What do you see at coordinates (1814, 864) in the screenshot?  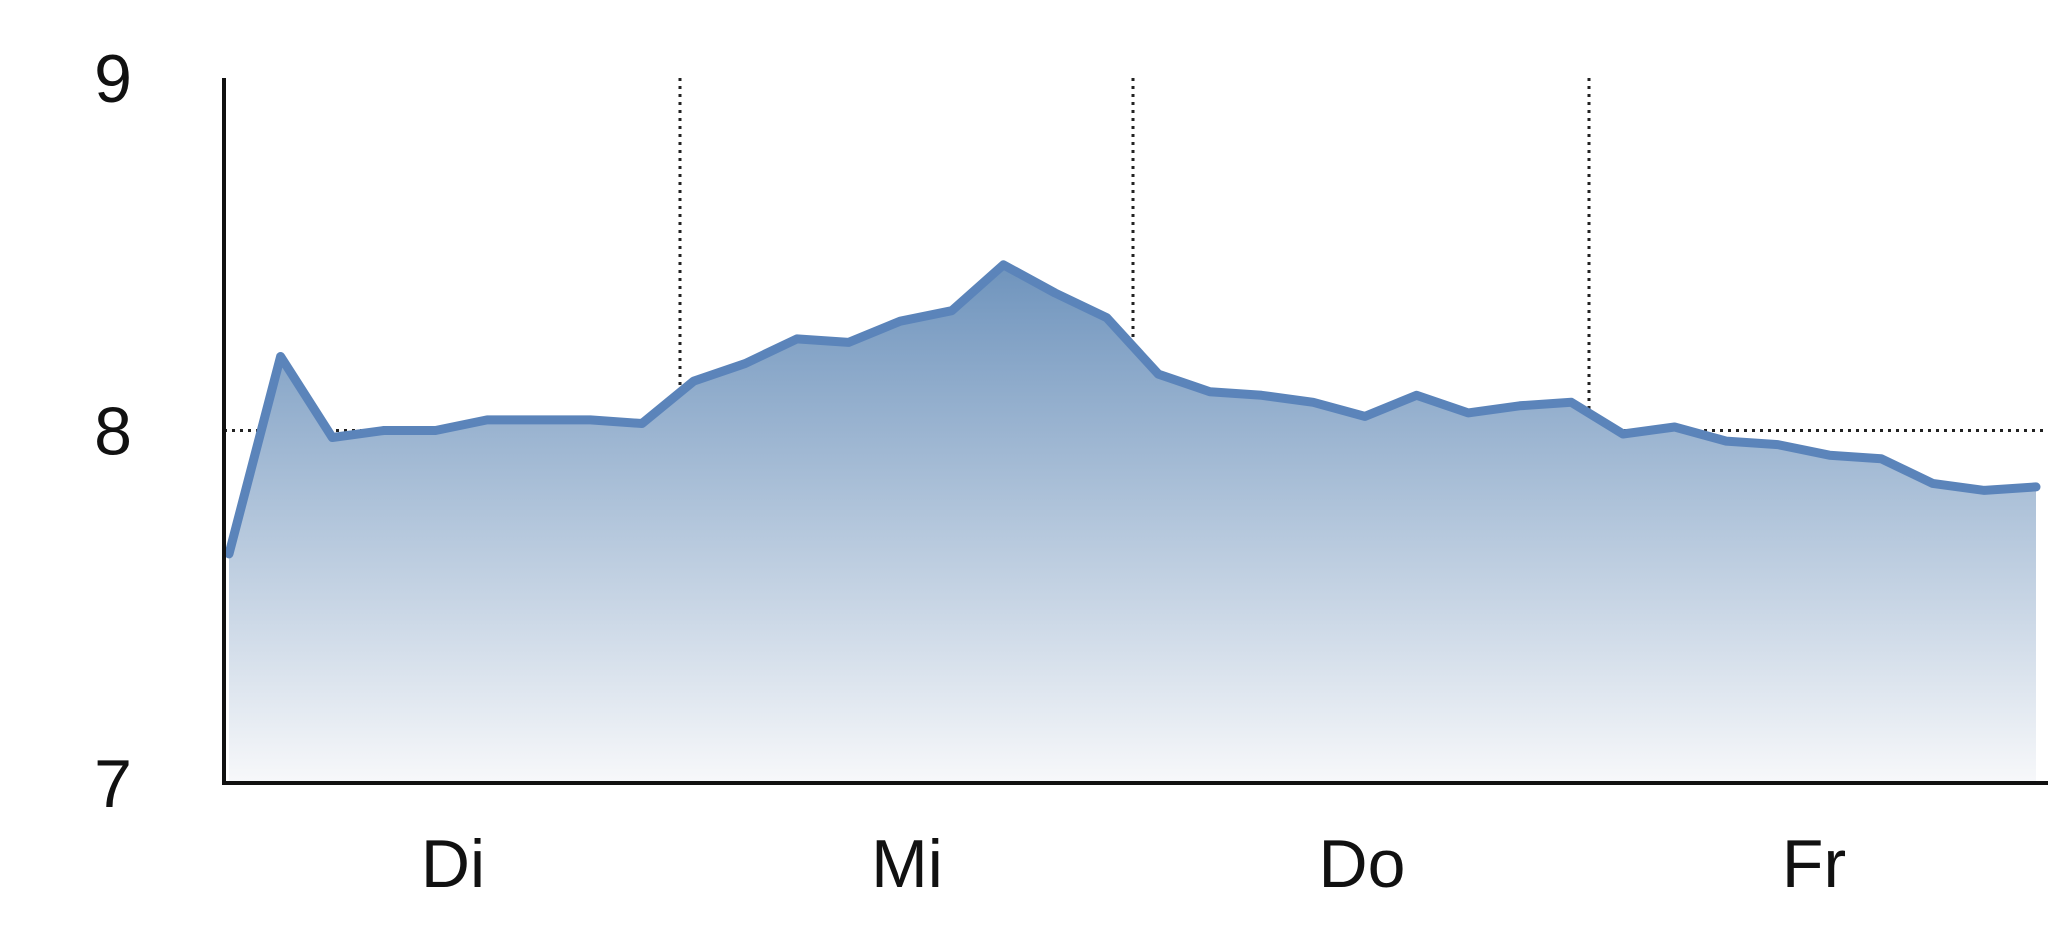 I see `x-tick-label-fr: Fr` at bounding box center [1814, 864].